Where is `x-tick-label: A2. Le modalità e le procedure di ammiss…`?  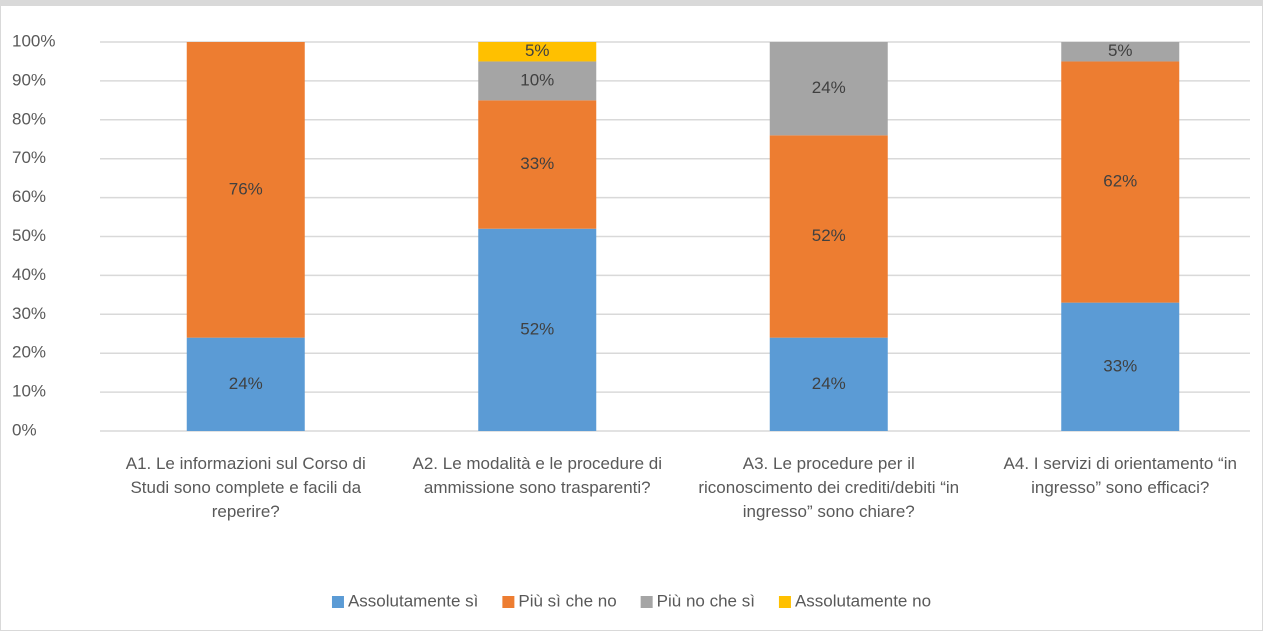 x-tick-label: A2. Le modalità e le procedure di ammiss… is located at coordinates (537, 475).